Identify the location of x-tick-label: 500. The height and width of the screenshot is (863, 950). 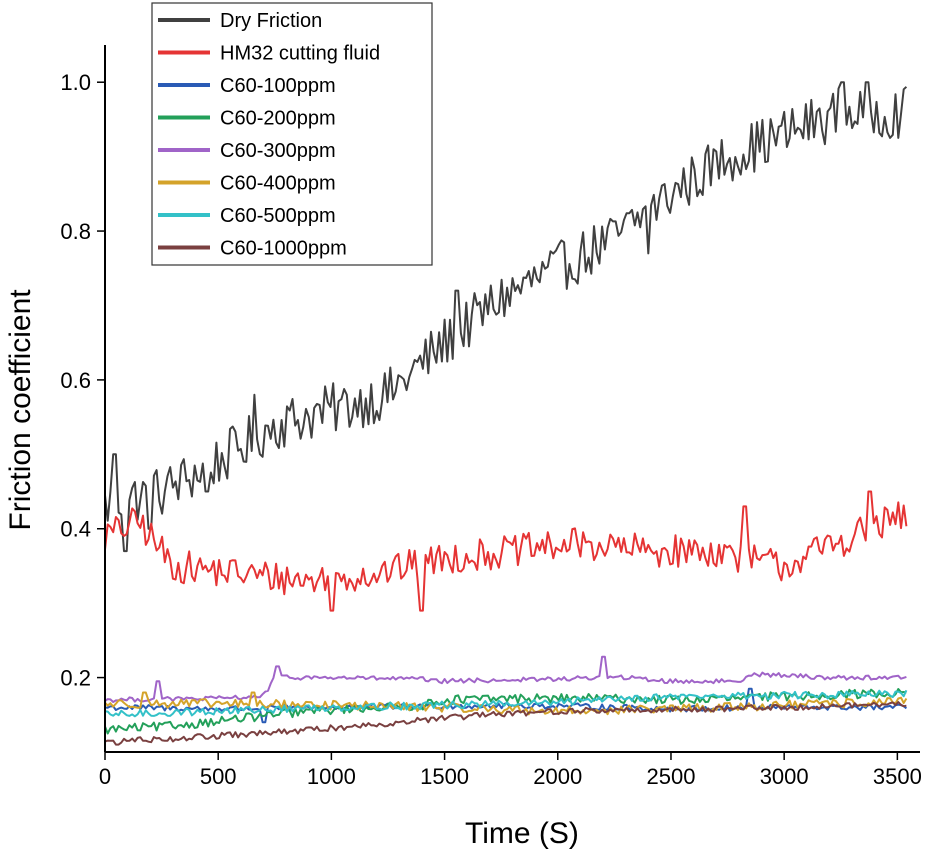
(218, 776).